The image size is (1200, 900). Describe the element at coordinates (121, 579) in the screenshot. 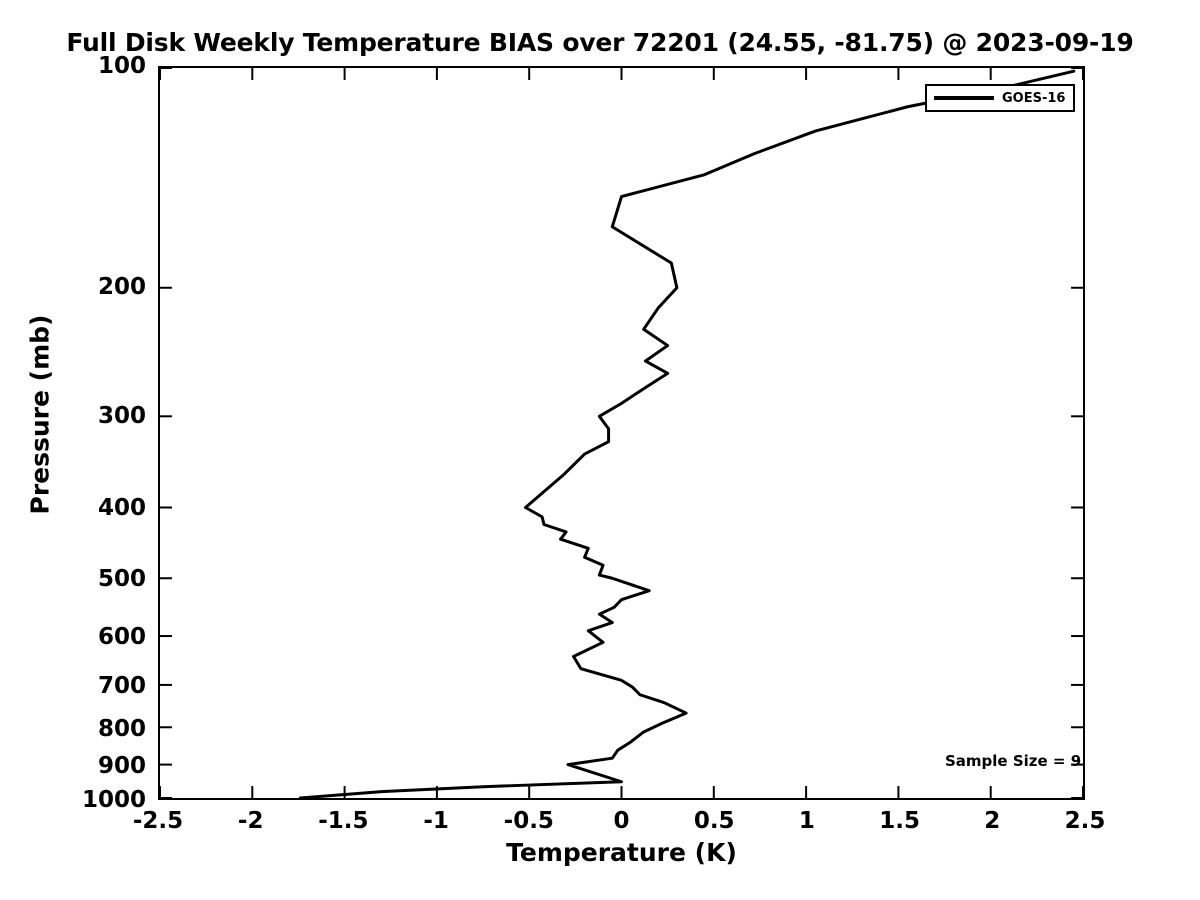

I see `y-tick-label: 500` at that location.